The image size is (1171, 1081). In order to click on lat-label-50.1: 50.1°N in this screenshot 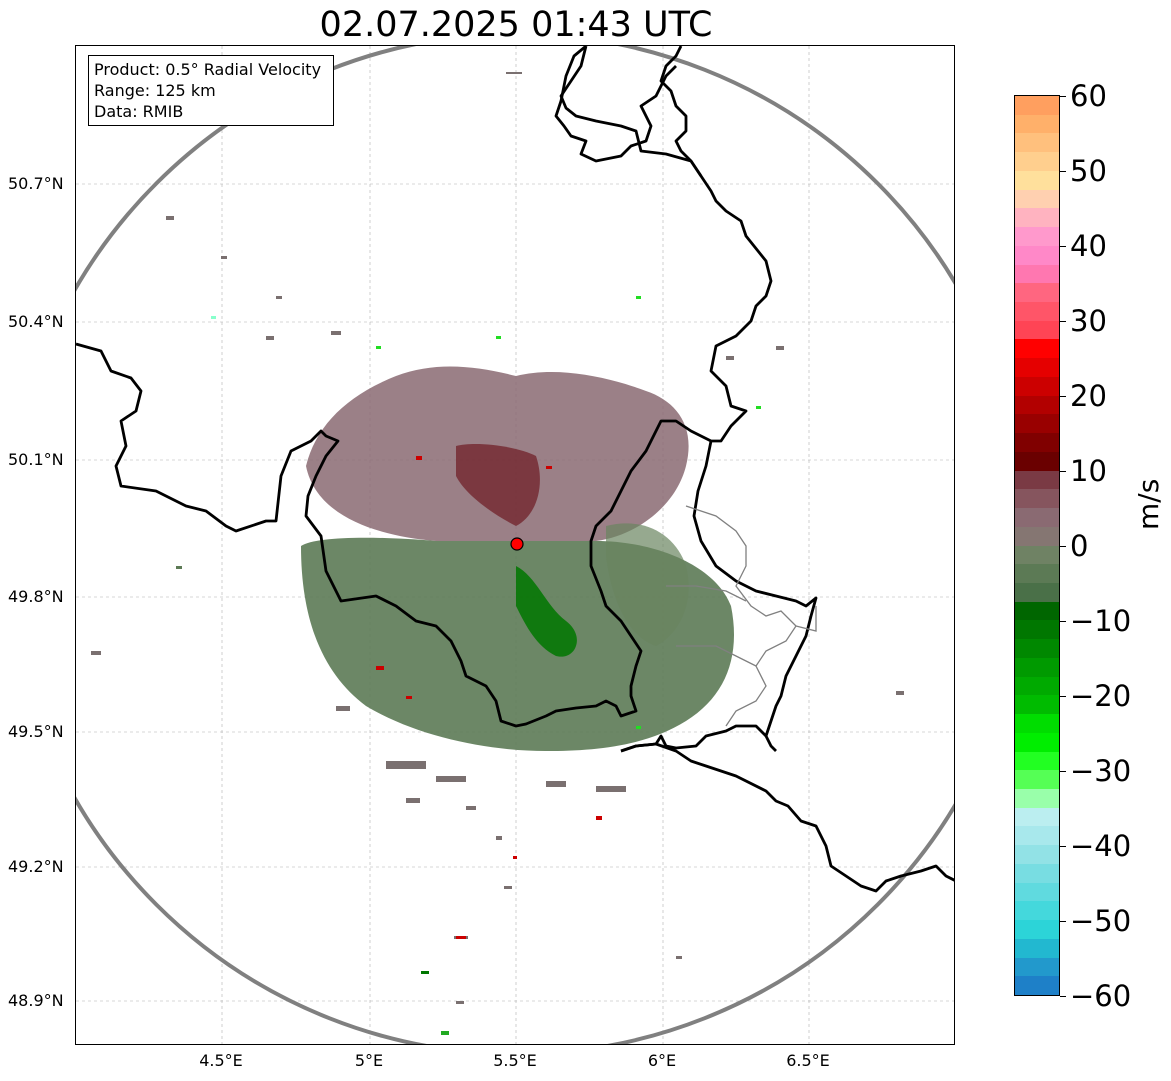, I will do `click(36, 459)`.